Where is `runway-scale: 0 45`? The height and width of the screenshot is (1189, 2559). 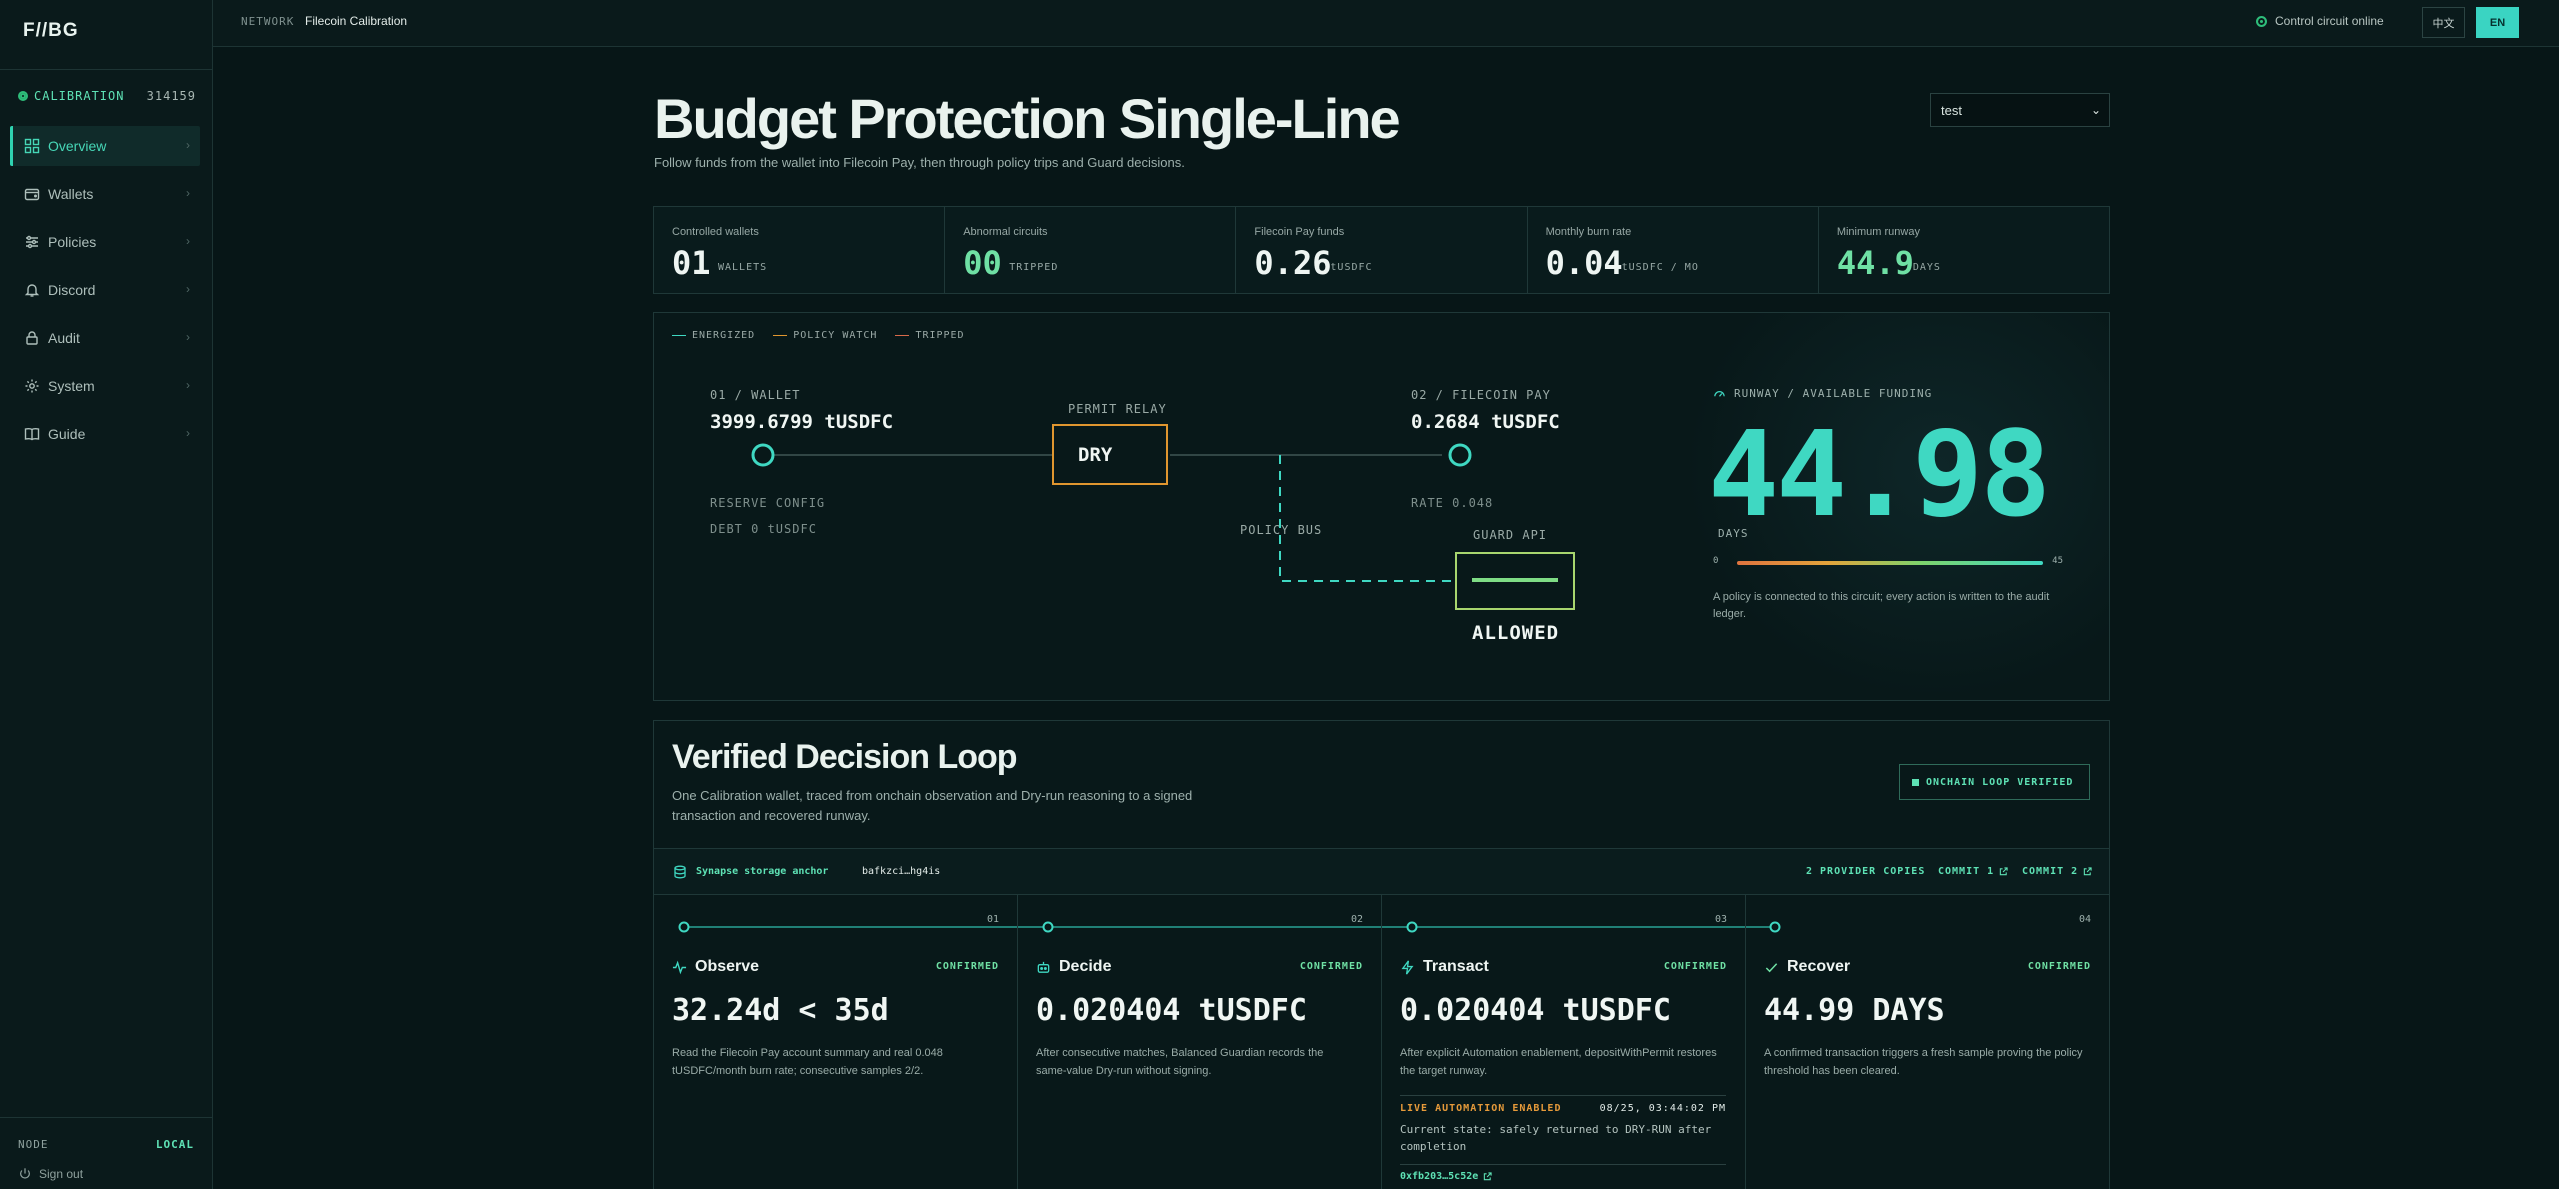
runway-scale: 0 45 is located at coordinates (1888, 563).